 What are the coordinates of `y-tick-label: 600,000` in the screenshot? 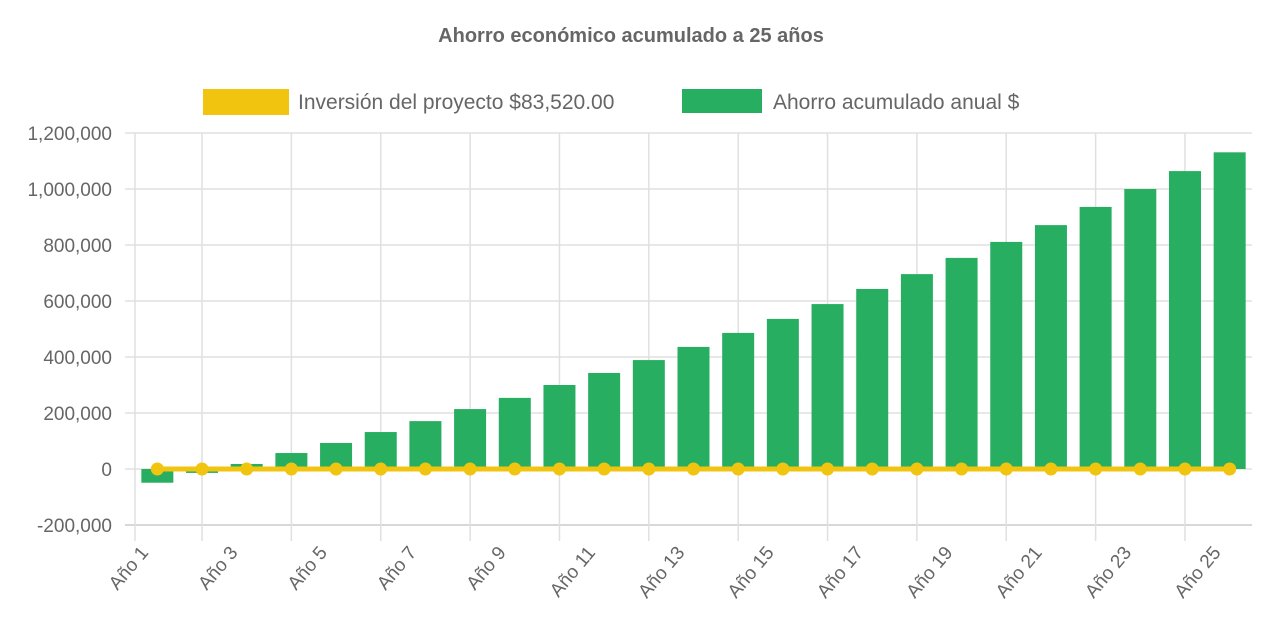 It's located at (77, 302).